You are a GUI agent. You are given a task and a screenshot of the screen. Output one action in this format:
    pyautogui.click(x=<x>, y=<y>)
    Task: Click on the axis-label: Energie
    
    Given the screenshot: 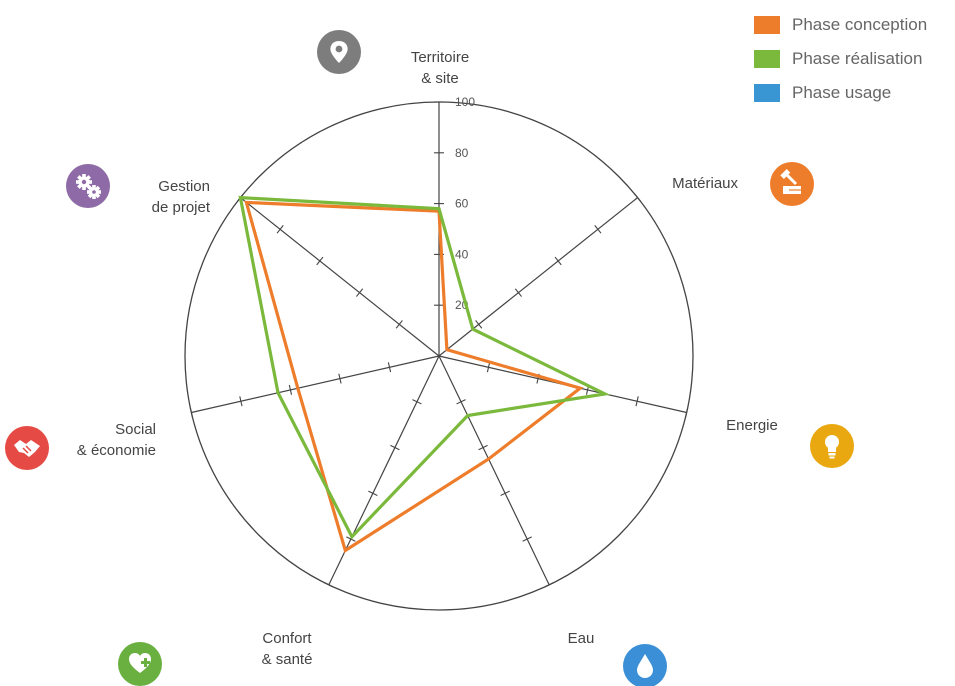 What is the action you would take?
    pyautogui.click(x=752, y=425)
    